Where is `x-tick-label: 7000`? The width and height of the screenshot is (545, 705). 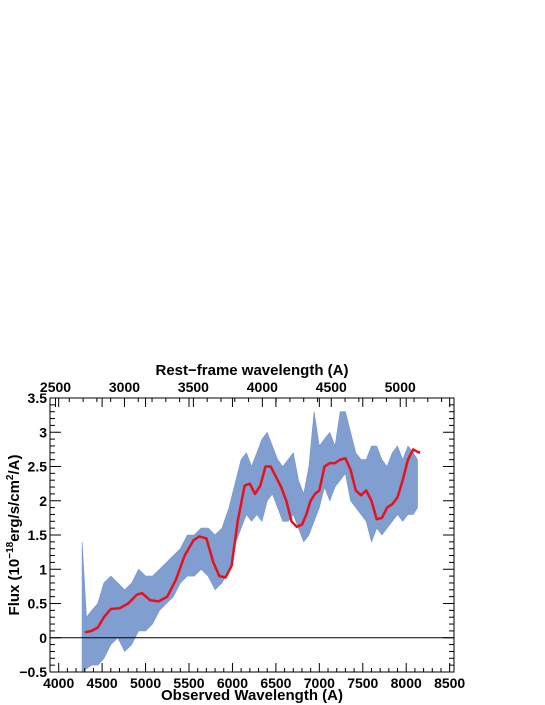
x-tick-label: 7000 is located at coordinates (319, 683).